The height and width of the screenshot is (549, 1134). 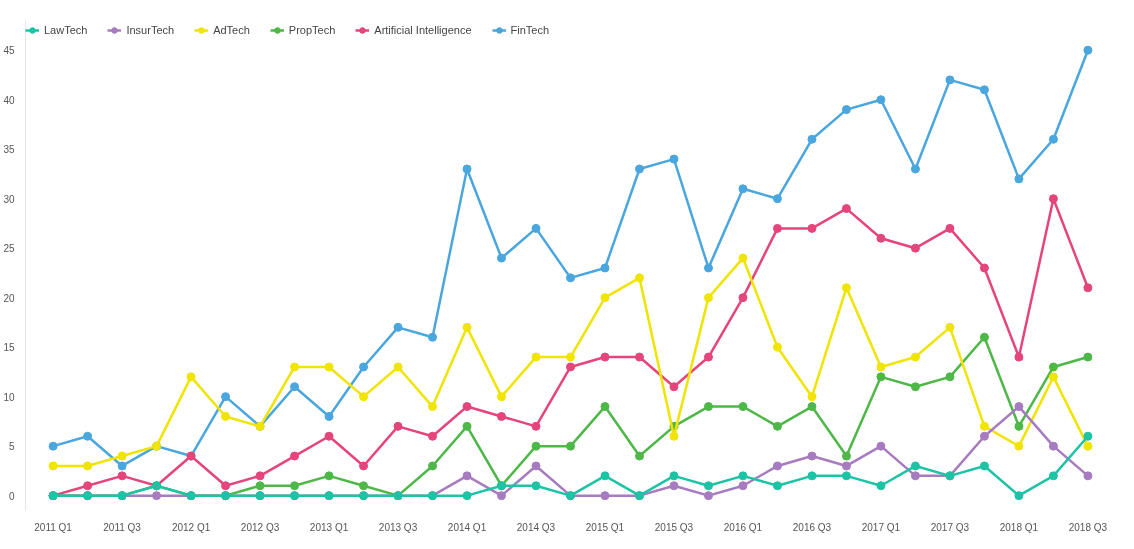 I want to click on x-tick-label: 2018 Q3, so click(x=1088, y=527).